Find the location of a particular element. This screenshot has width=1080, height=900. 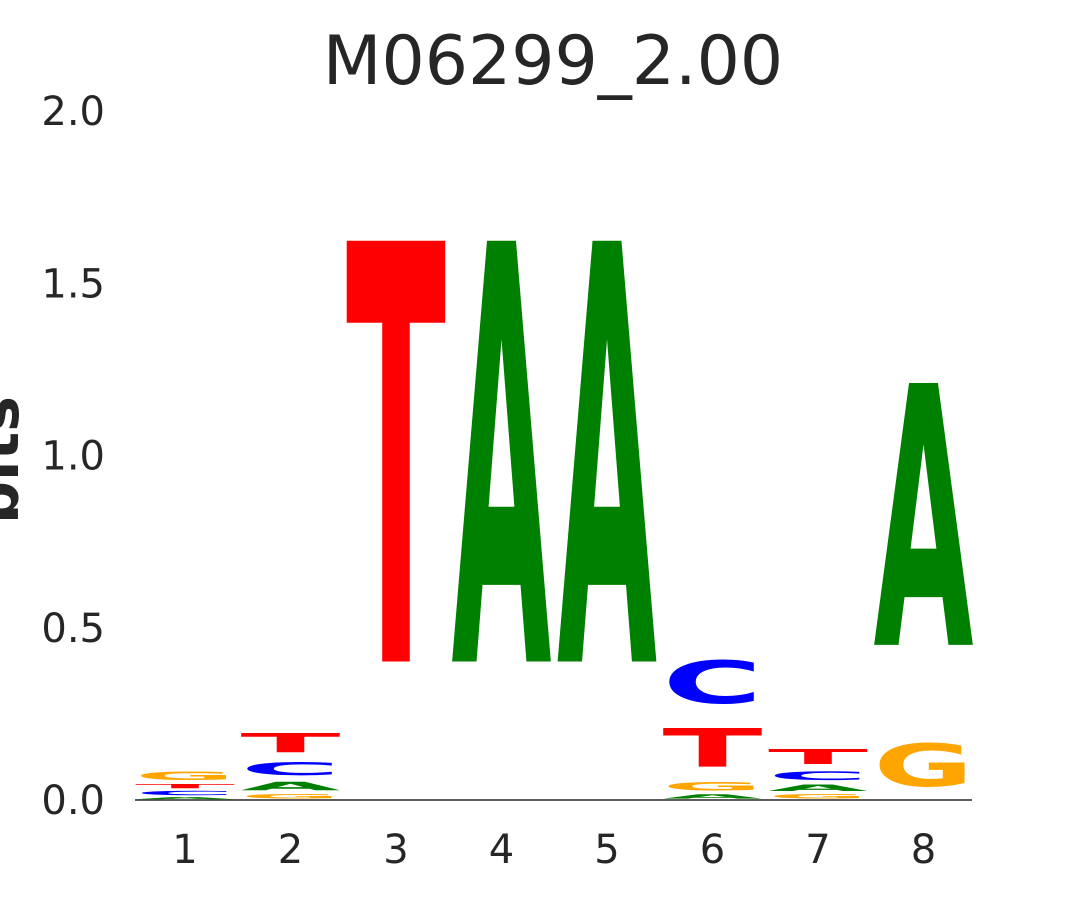

y-axis-label: bits is located at coordinates (16, 460).